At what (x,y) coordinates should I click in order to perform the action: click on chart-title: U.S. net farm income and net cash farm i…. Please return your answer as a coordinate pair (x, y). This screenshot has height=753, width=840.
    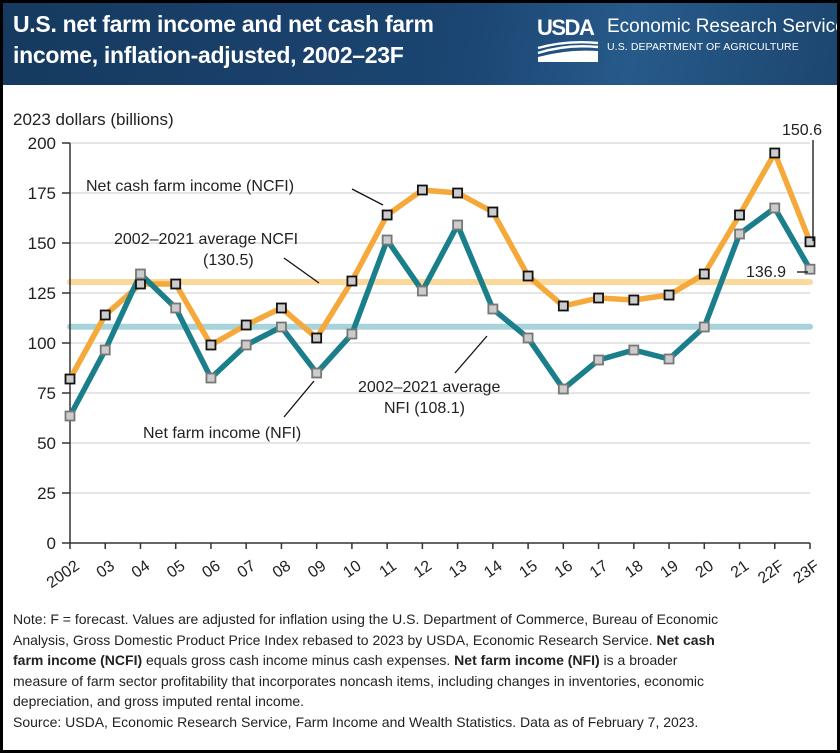
    Looking at the image, I should click on (223, 40).